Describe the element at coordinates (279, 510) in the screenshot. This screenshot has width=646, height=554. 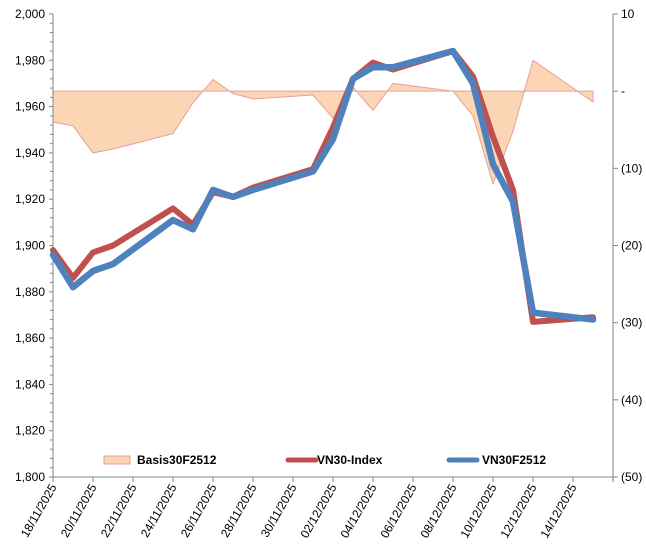
I see `x-tick-label: 30/11/2025` at that location.